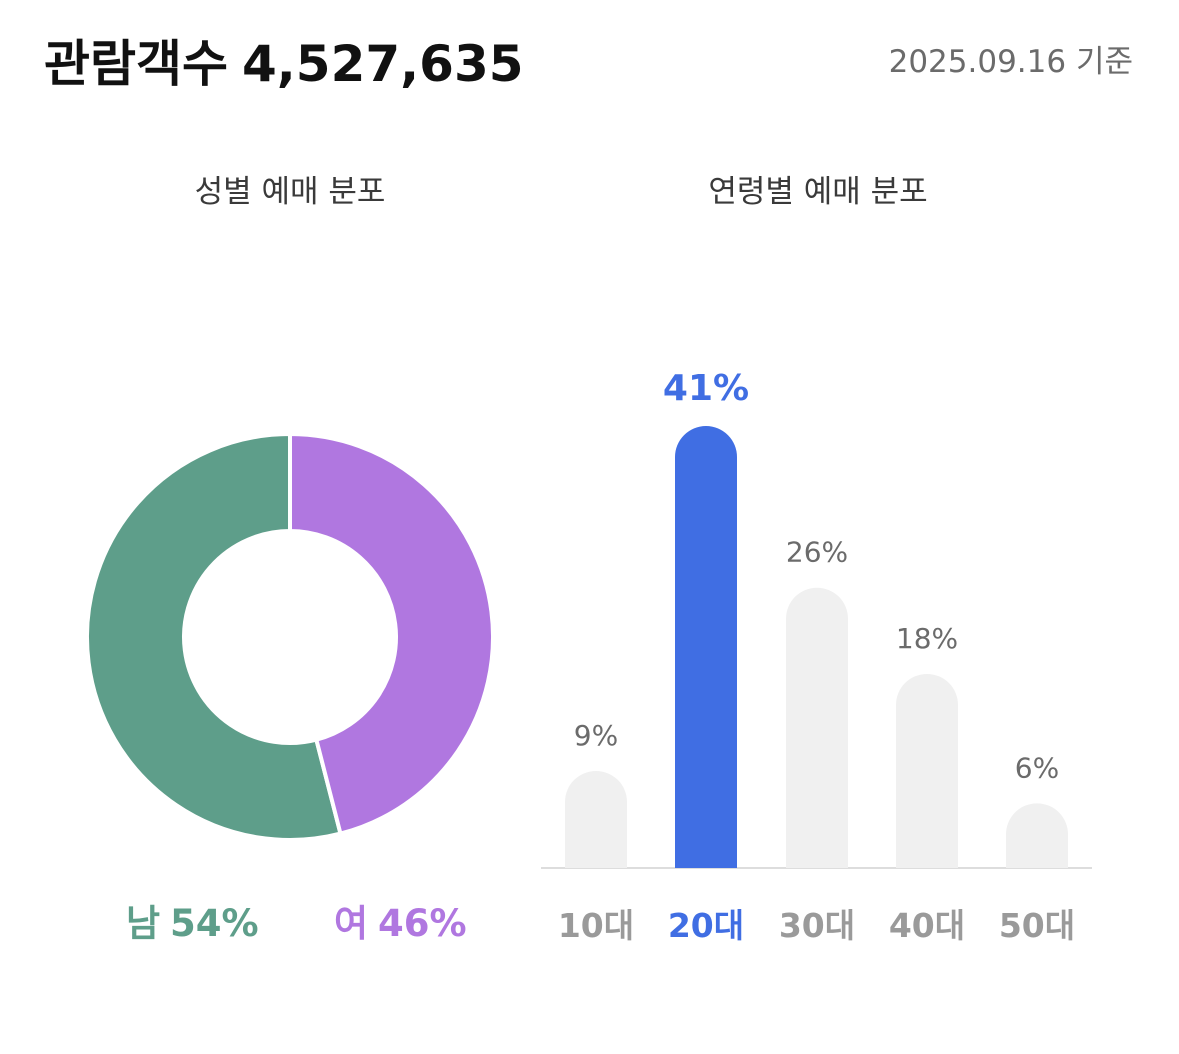  Describe the element at coordinates (1010, 62) in the screenshot. I see `reference-date: 2025.09.16 기준` at that location.